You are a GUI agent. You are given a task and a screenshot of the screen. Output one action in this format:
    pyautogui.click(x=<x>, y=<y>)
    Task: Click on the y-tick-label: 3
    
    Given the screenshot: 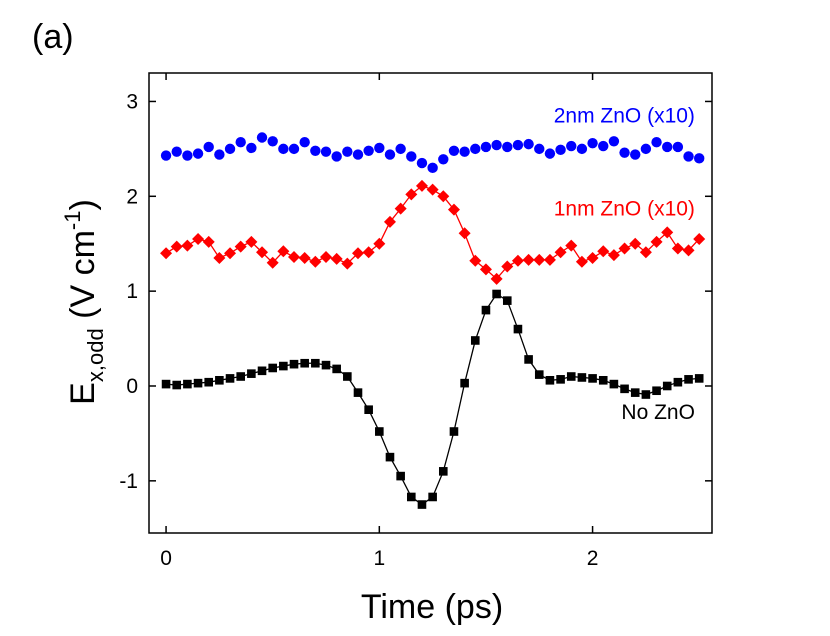 What is the action you would take?
    pyautogui.click(x=132, y=101)
    